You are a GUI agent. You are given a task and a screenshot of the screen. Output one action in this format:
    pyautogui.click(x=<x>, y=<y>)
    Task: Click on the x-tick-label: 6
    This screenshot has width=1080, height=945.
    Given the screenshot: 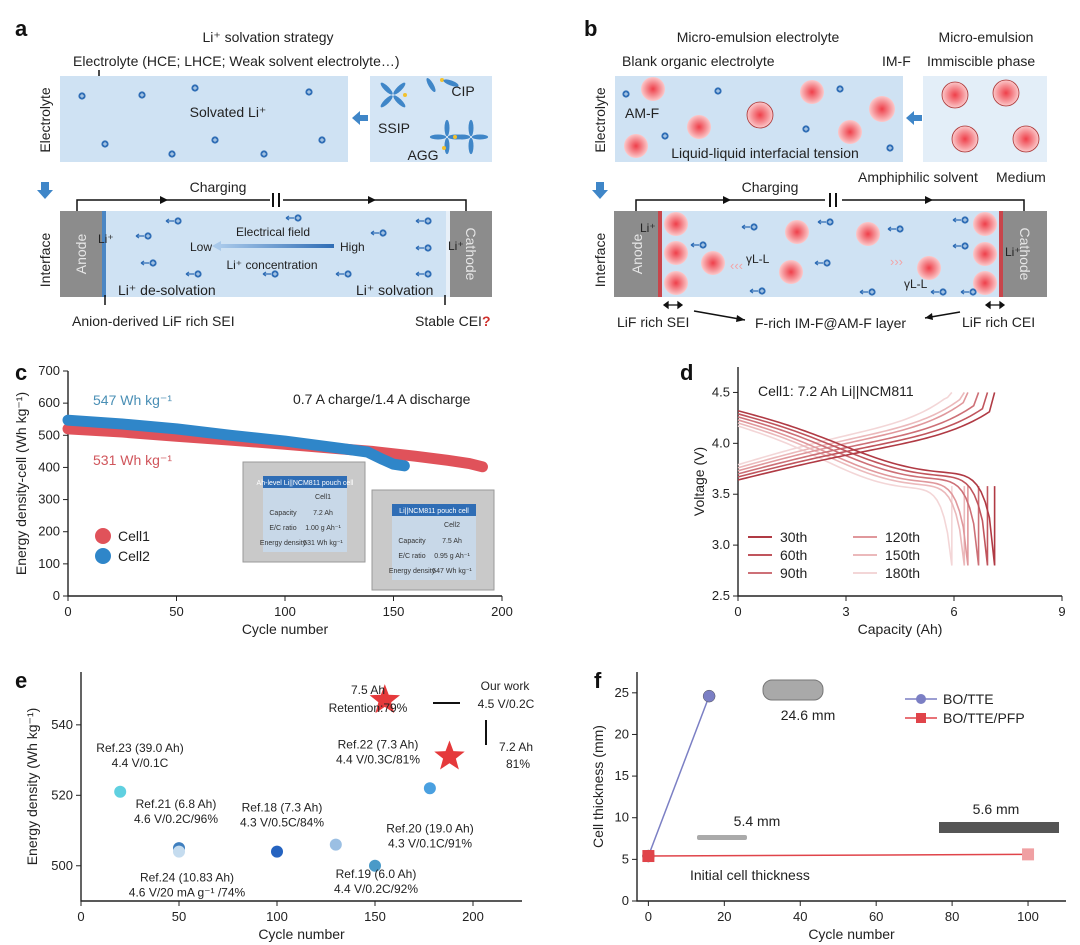 What is the action you would take?
    pyautogui.click(x=953, y=611)
    